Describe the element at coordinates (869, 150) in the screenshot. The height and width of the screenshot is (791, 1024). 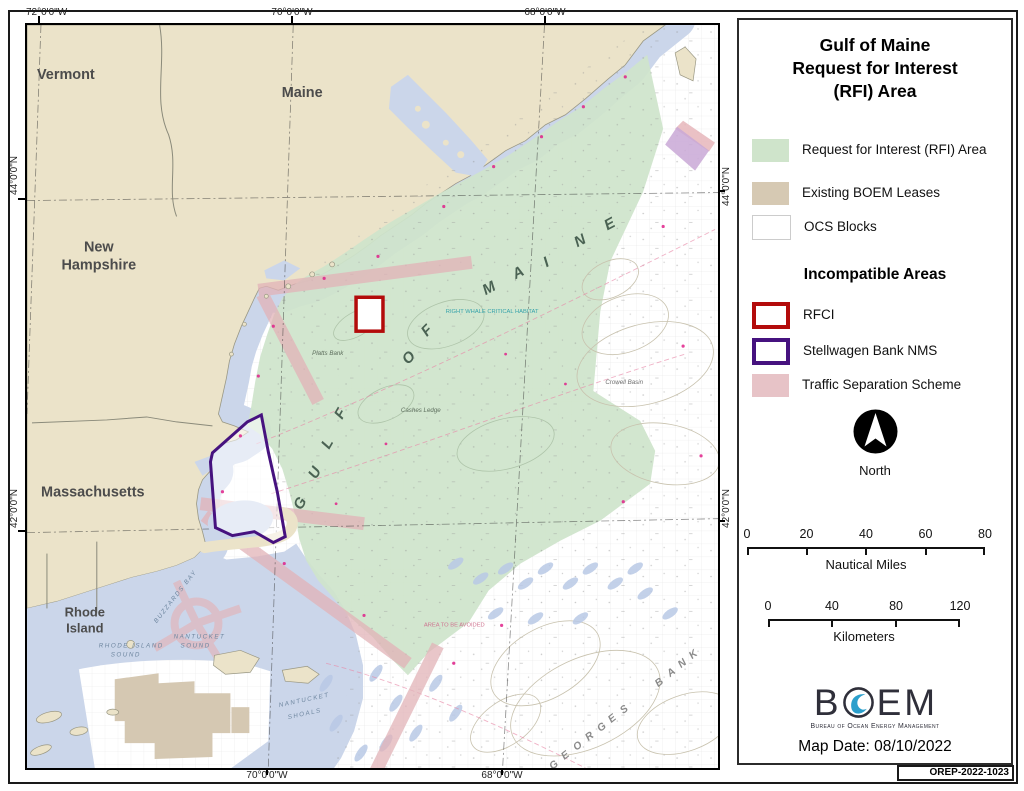
I see `legend-item-rfi-area: Request for Interest (RFI) Area` at that location.